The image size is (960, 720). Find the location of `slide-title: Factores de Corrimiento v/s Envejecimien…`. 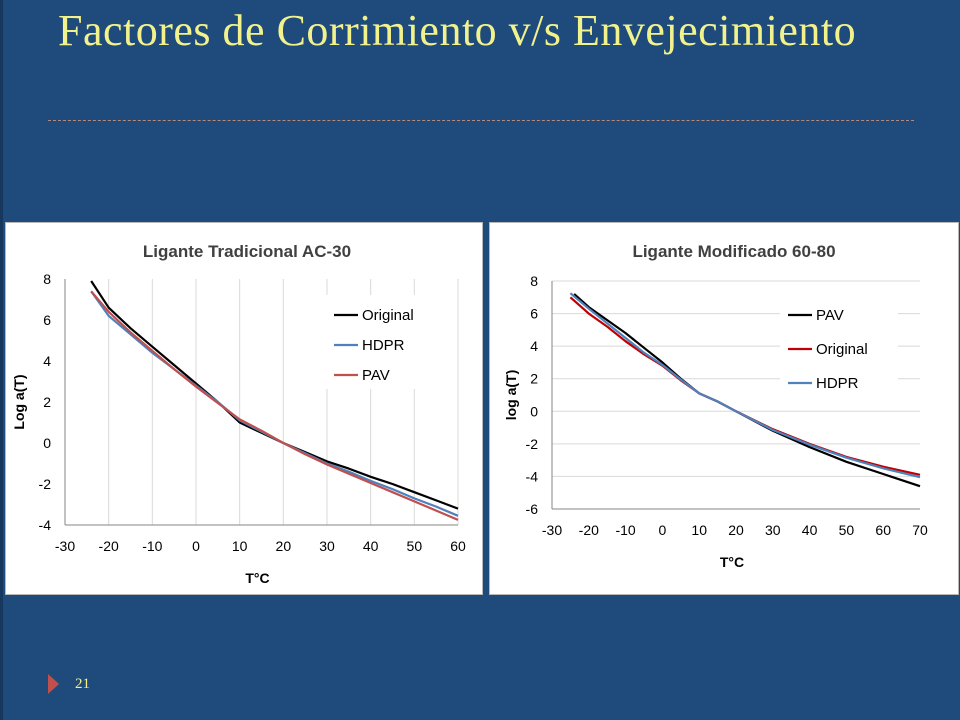

slide-title: Factores de Corrimiento v/s Envejecimien… is located at coordinates (457, 30).